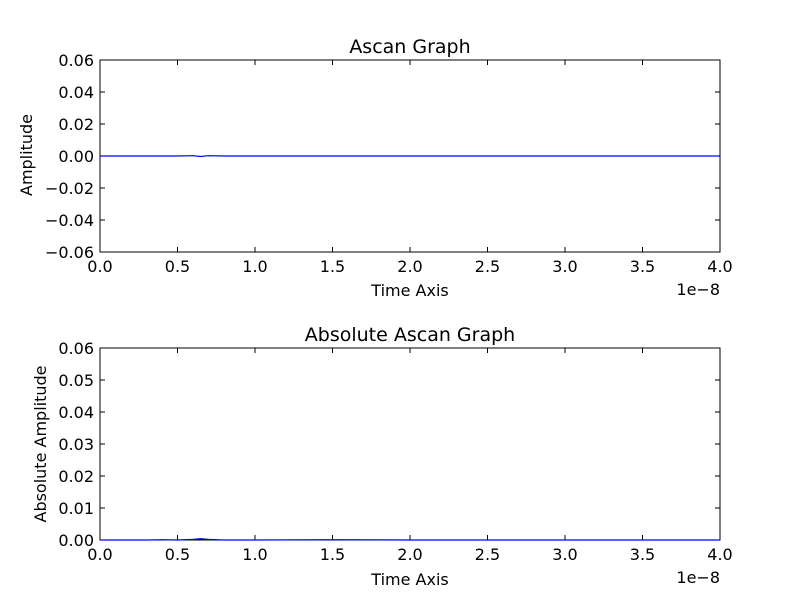 This screenshot has height=600, width=800. Describe the element at coordinates (40, 443) in the screenshot. I see `y-axis-label: Absolute Amplitude` at that location.